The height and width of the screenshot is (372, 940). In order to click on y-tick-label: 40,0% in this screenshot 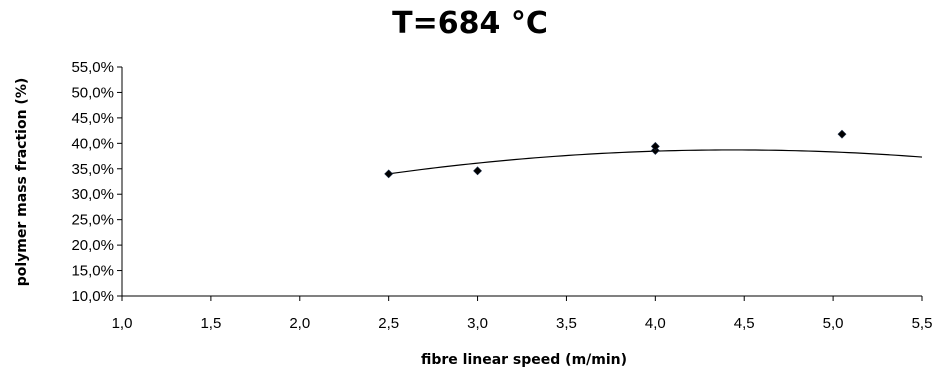, I will do `click(92, 143)`.